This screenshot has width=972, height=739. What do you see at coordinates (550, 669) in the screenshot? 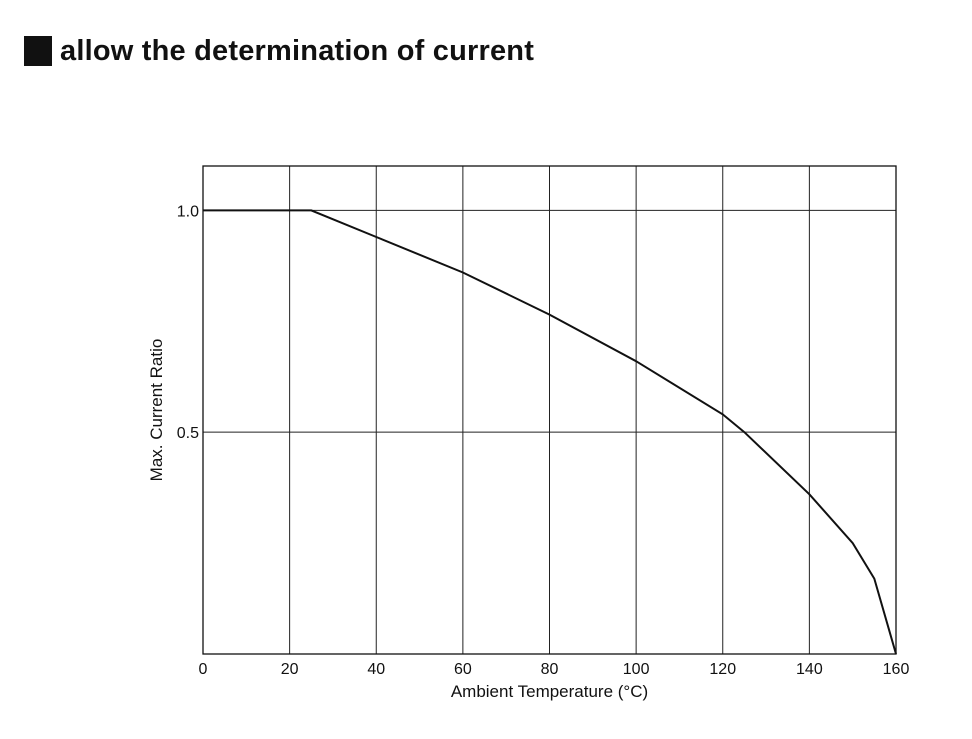
I see `x-tick-label: 80` at bounding box center [550, 669].